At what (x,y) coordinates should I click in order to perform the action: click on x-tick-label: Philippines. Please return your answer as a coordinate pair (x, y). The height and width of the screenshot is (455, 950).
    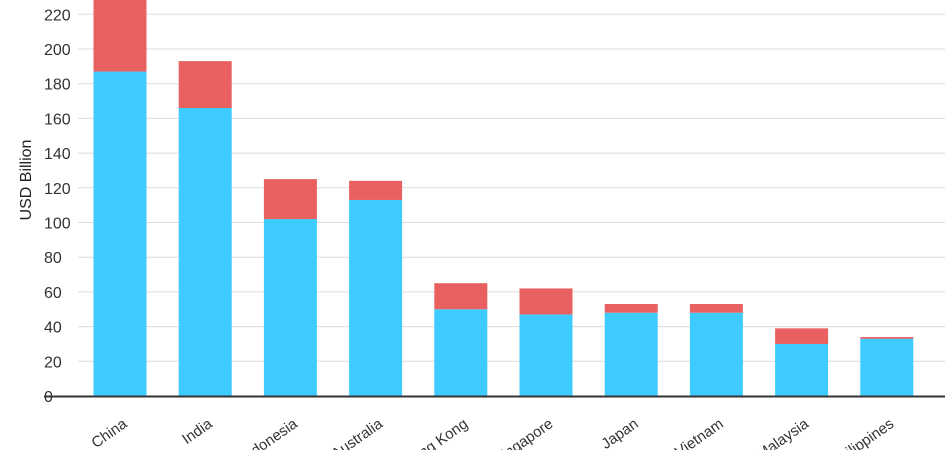
    Looking at the image, I should click on (862, 432).